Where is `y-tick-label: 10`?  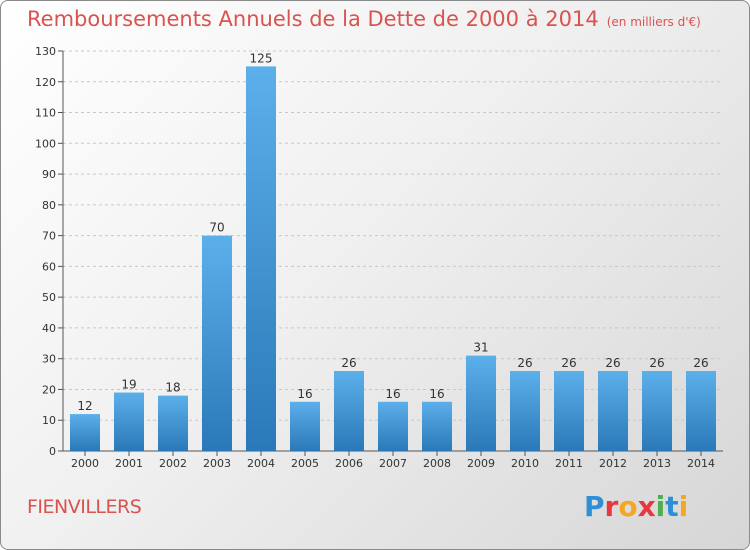
y-tick-label: 10 is located at coordinates (49, 420).